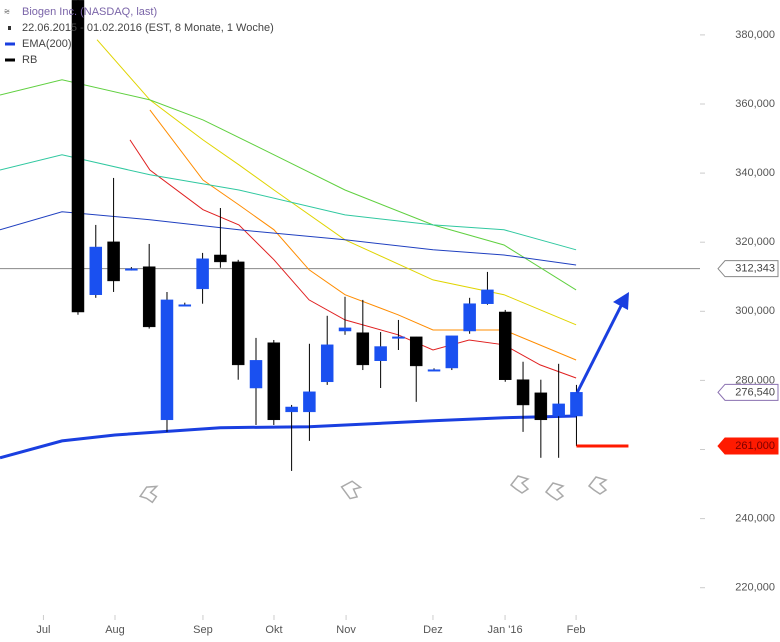  I want to click on x-tick-label: Okt, so click(273, 630).